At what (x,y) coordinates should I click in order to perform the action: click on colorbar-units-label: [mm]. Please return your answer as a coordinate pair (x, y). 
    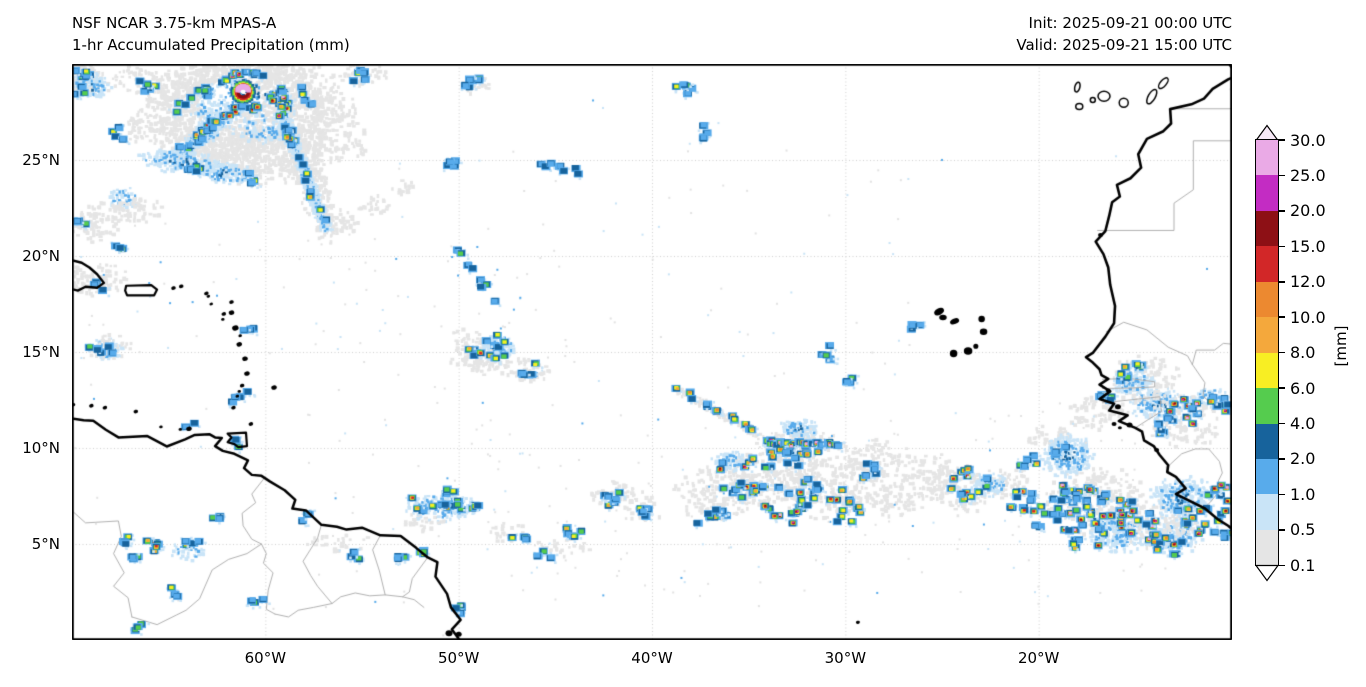
    Looking at the image, I should click on (1341, 346).